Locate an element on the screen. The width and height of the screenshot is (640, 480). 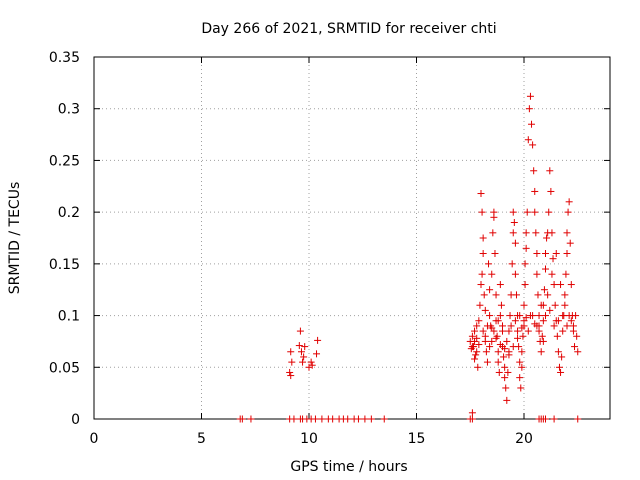
x-tick-label: 5 is located at coordinates (201, 439).